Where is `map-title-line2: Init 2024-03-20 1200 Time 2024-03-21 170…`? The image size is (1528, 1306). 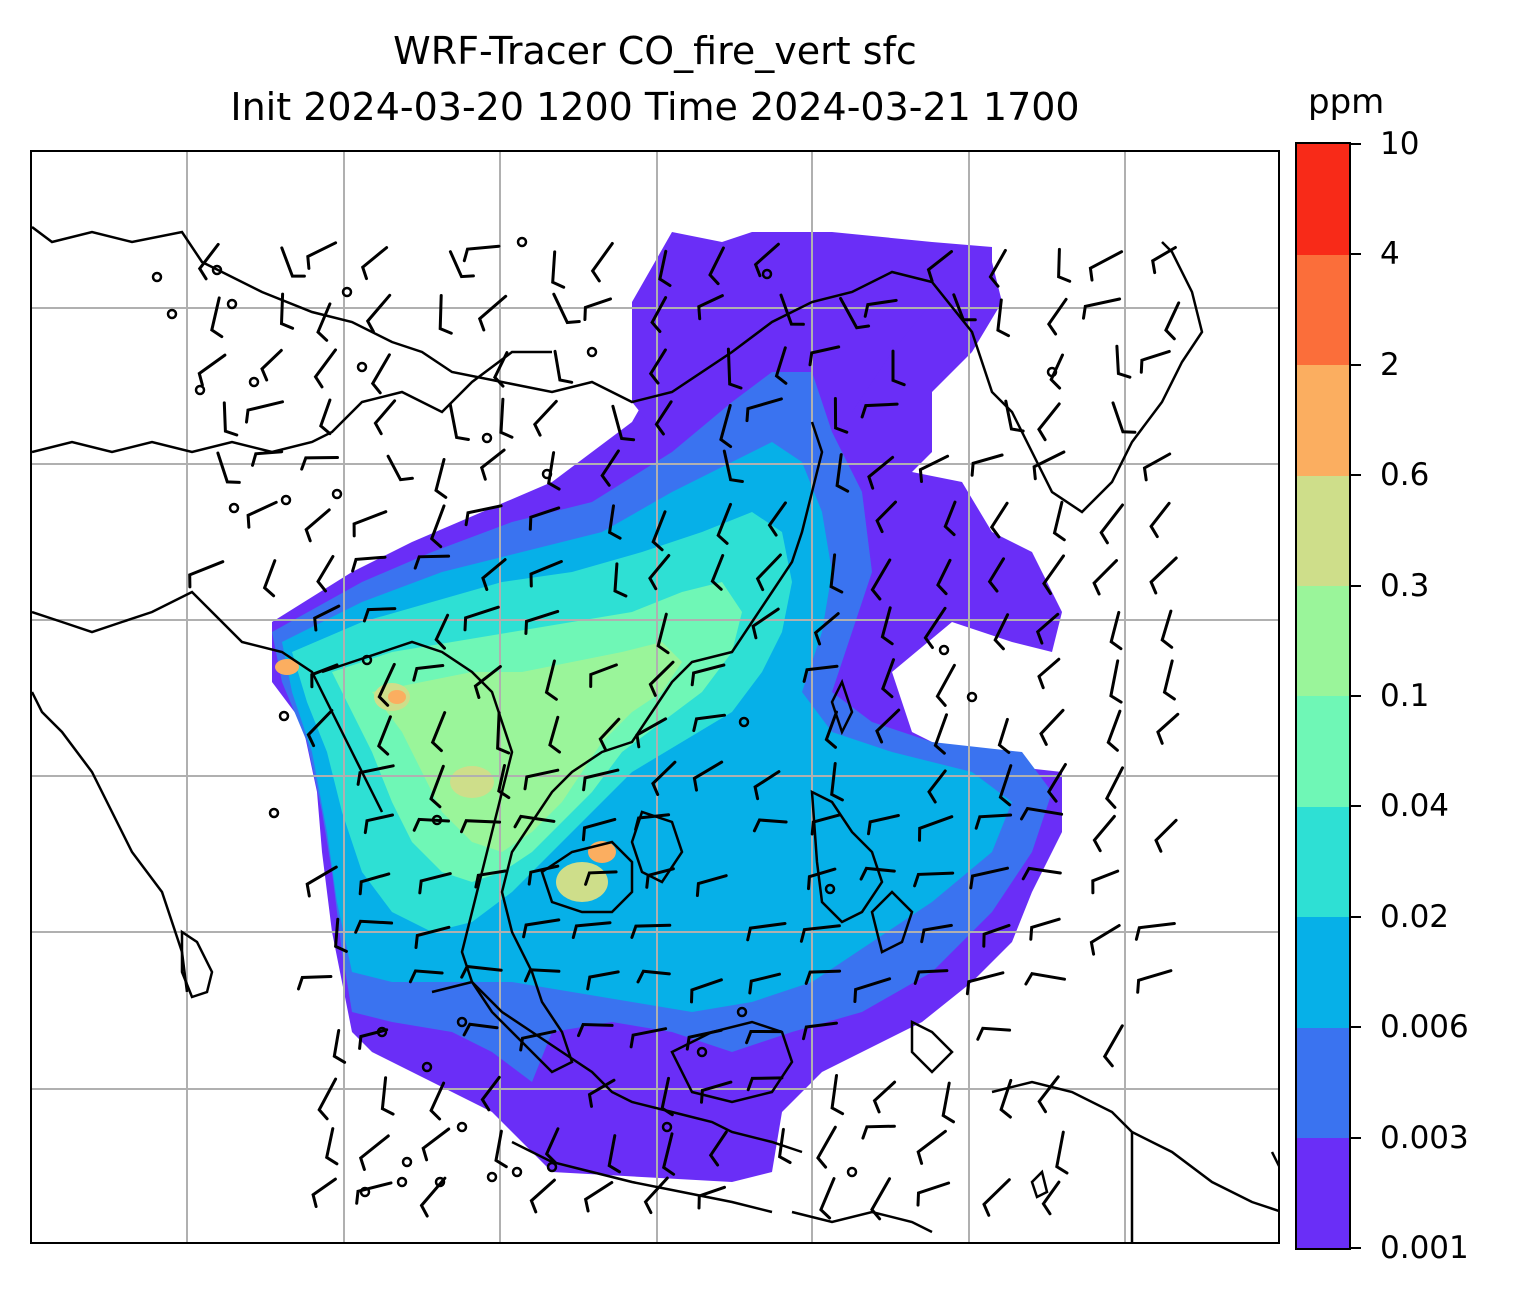 map-title-line2: Init 2024-03-20 1200 Time 2024-03-21 170… is located at coordinates (655, 107).